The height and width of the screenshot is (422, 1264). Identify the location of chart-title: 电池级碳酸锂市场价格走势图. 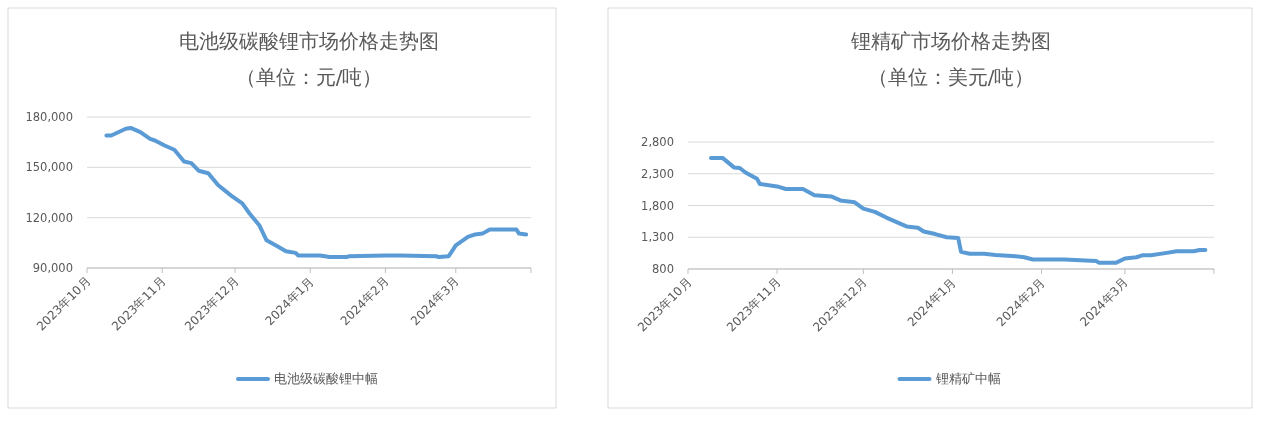
(309, 41).